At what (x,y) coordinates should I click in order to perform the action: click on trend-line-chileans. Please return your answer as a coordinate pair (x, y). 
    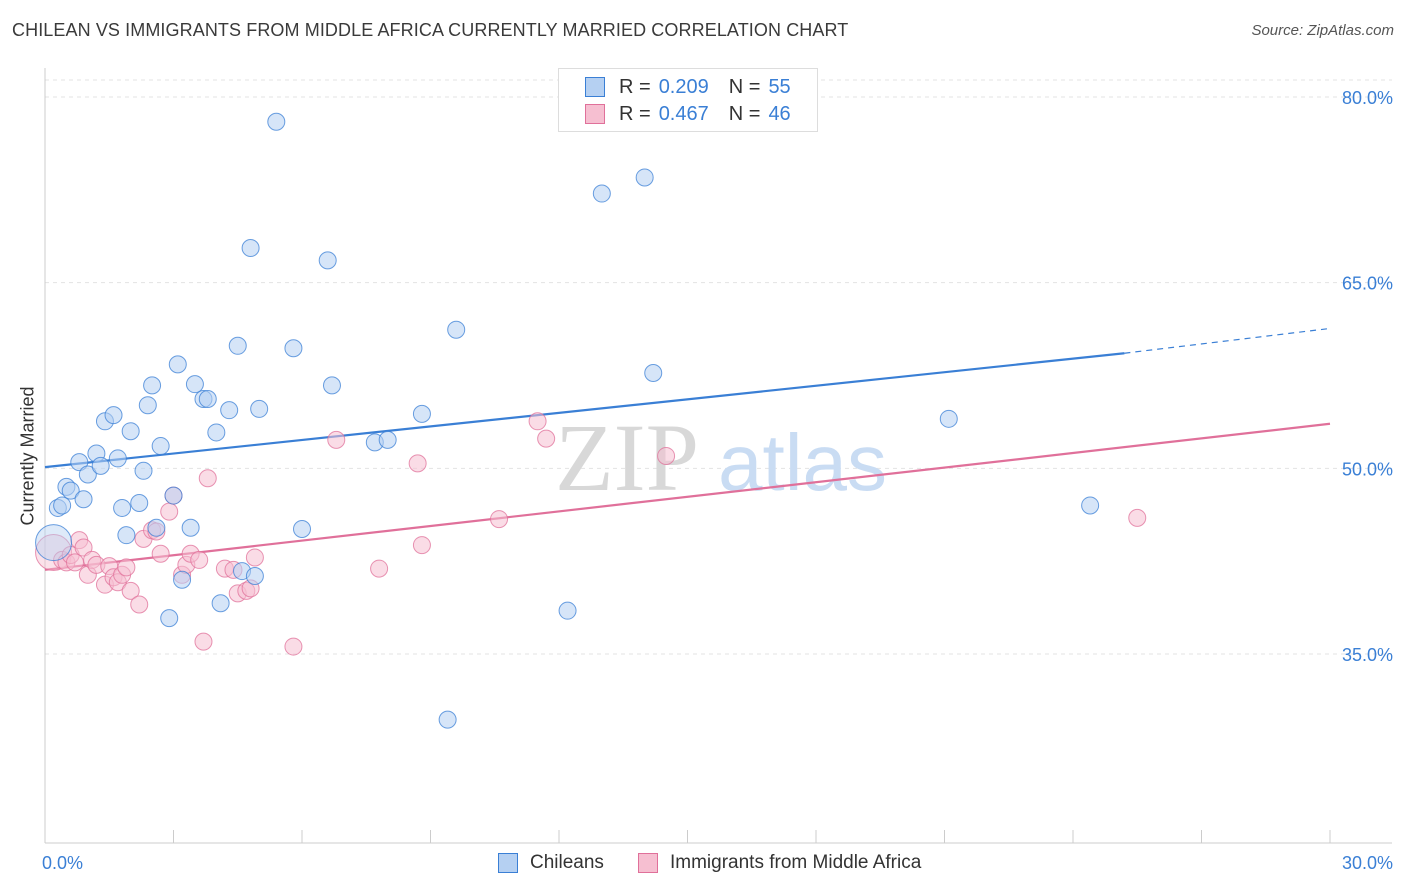
    Looking at the image, I should click on (584, 410).